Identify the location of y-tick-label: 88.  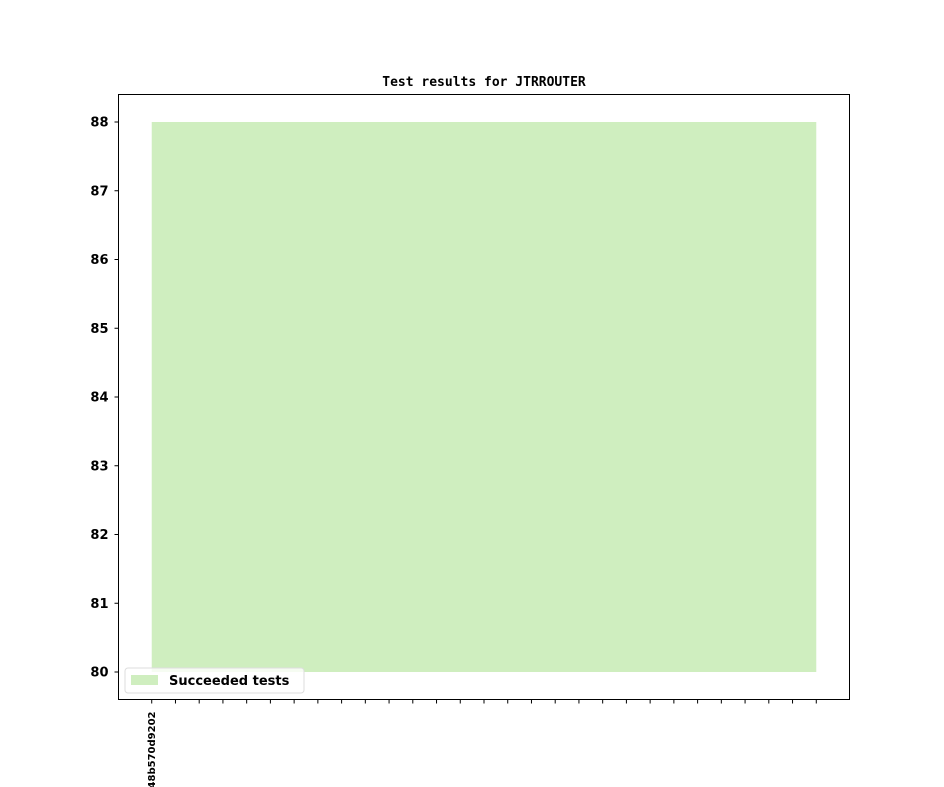
(99, 123).